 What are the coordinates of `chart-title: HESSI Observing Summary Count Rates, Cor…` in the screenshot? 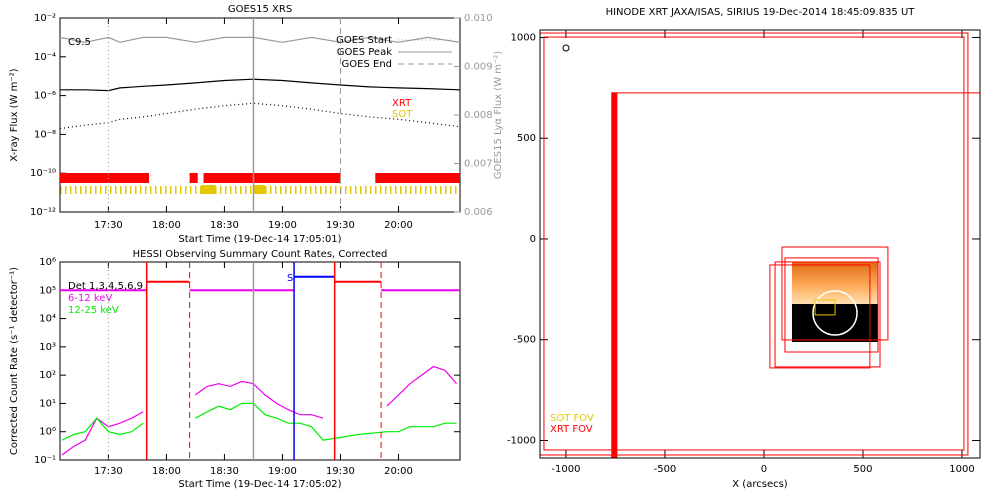 It's located at (260, 254).